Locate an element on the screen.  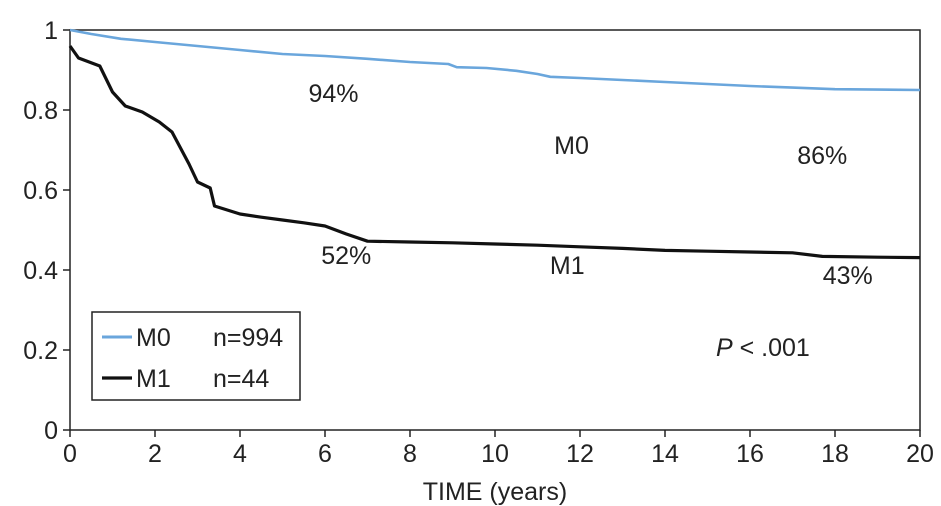
series-line-m0 is located at coordinates (495, 60).